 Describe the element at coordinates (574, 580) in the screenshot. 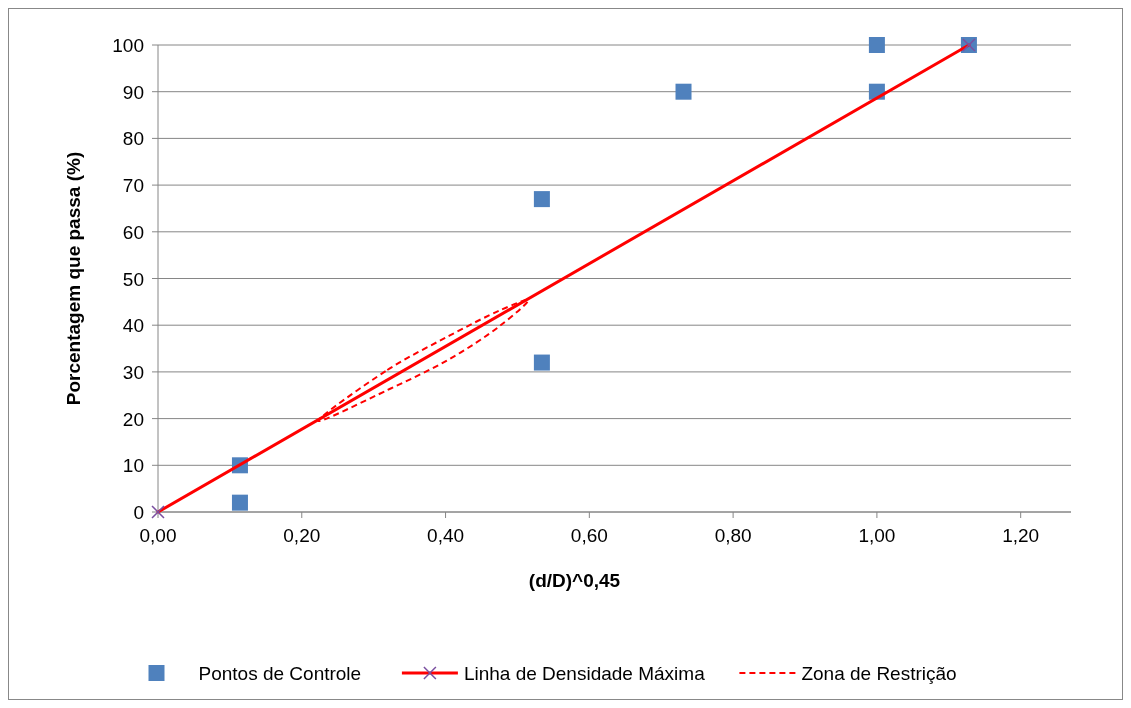

I see `x-axis-title: (d/D)^0,45` at that location.